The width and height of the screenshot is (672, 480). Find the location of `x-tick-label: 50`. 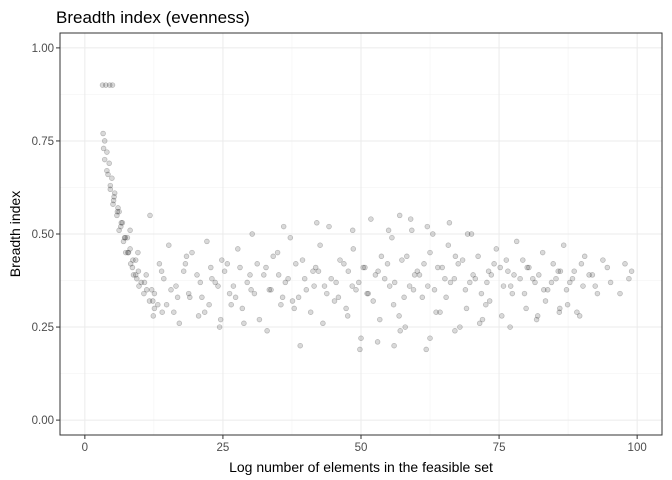

x-tick-label: 50 is located at coordinates (361, 448).